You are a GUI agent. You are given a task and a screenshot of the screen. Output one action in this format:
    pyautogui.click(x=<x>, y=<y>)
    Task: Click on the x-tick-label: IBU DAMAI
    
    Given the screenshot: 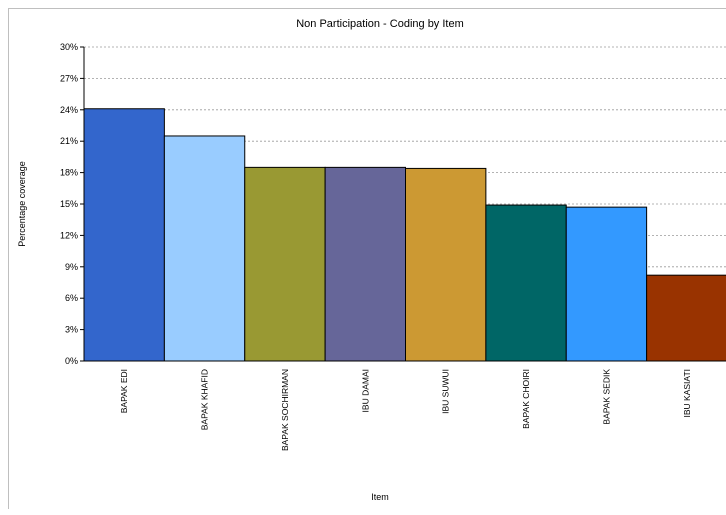 What is the action you would take?
    pyautogui.click(x=365, y=390)
    